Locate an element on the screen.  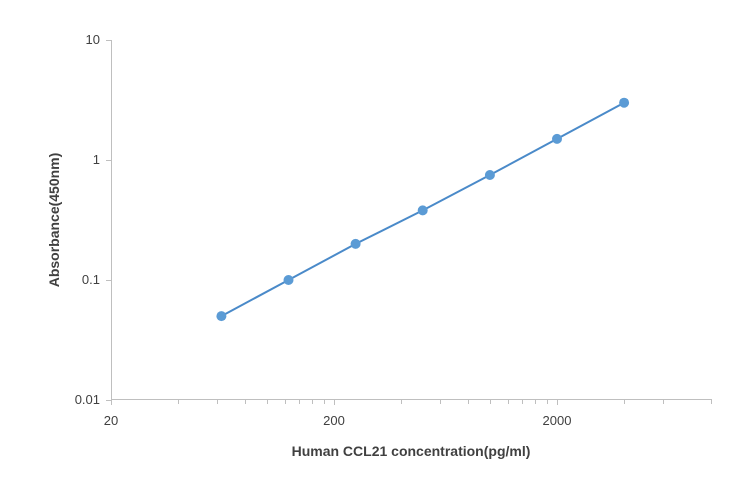
x-tick-label: 2000 is located at coordinates (557, 420).